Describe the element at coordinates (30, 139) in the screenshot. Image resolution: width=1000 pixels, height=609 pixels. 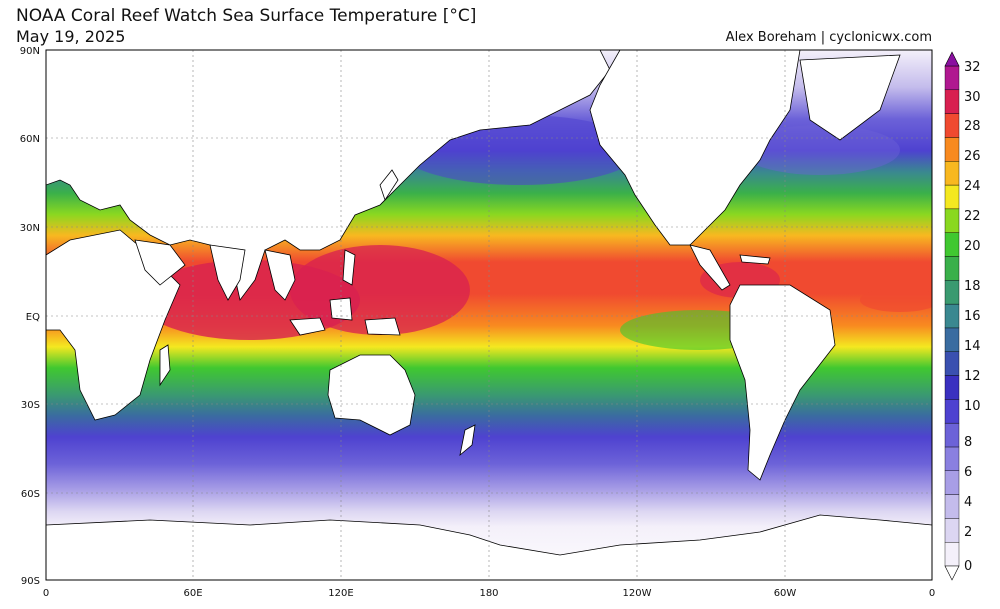
I see `lat-label: 60N` at that location.